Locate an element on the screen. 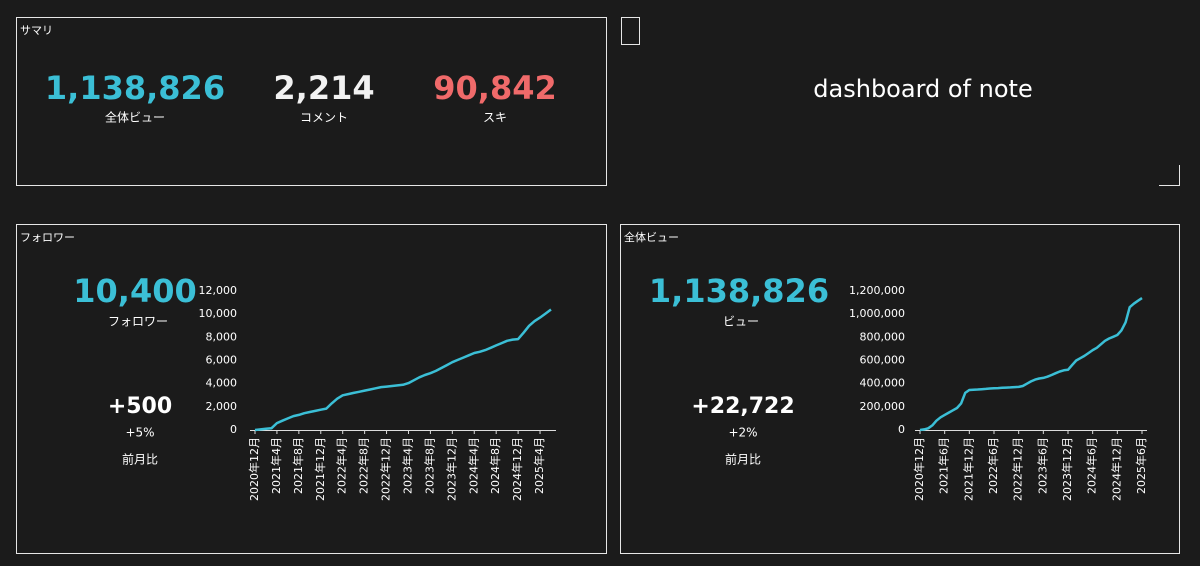  y-tick-label: 12,000 is located at coordinates (218, 290).